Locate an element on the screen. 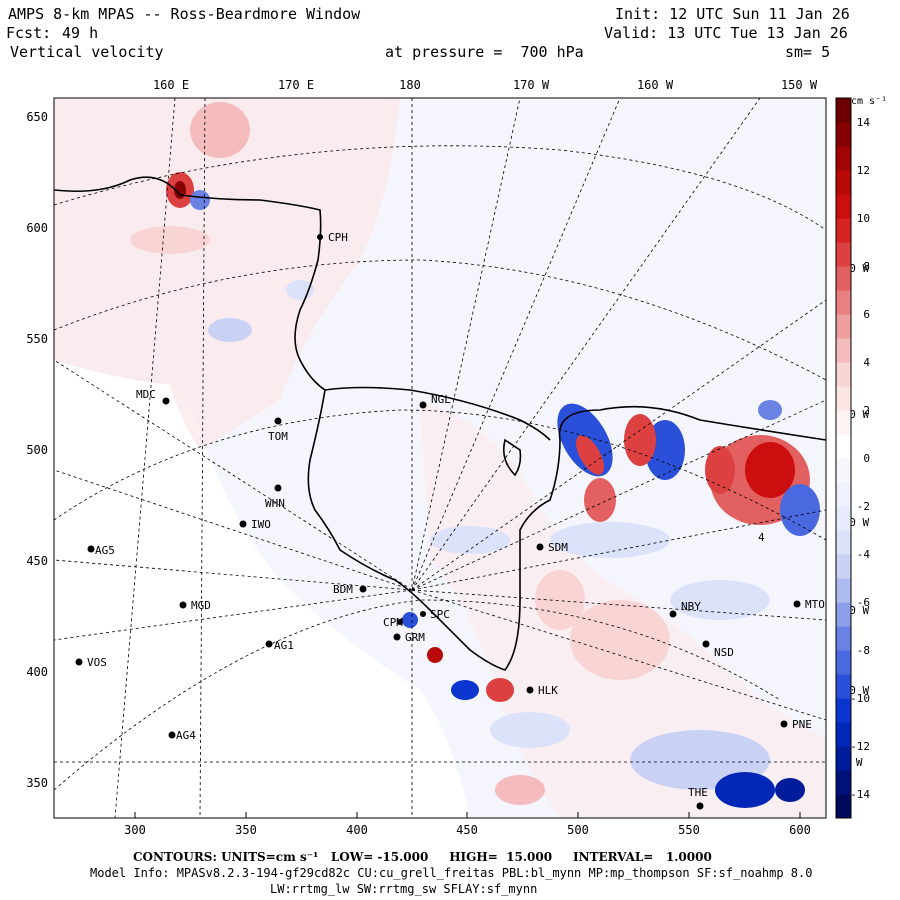  station-ag1: AG1 is located at coordinates (279, 645).